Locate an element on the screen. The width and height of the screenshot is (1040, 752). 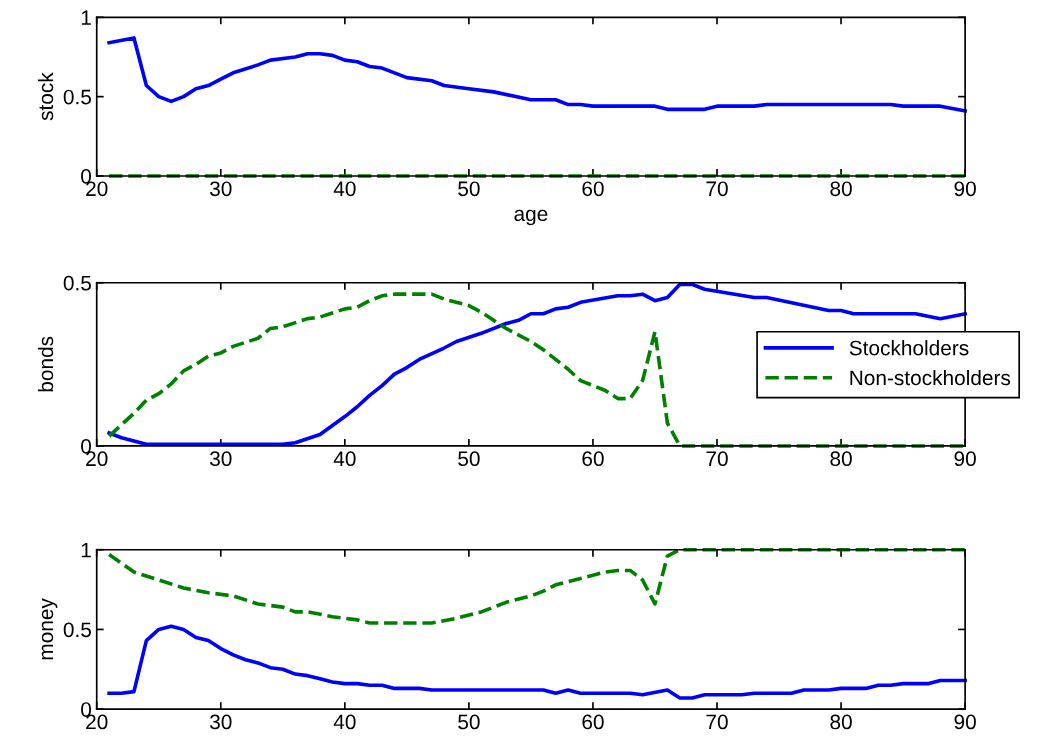
y-axis-title: bonds is located at coordinates (45, 364).